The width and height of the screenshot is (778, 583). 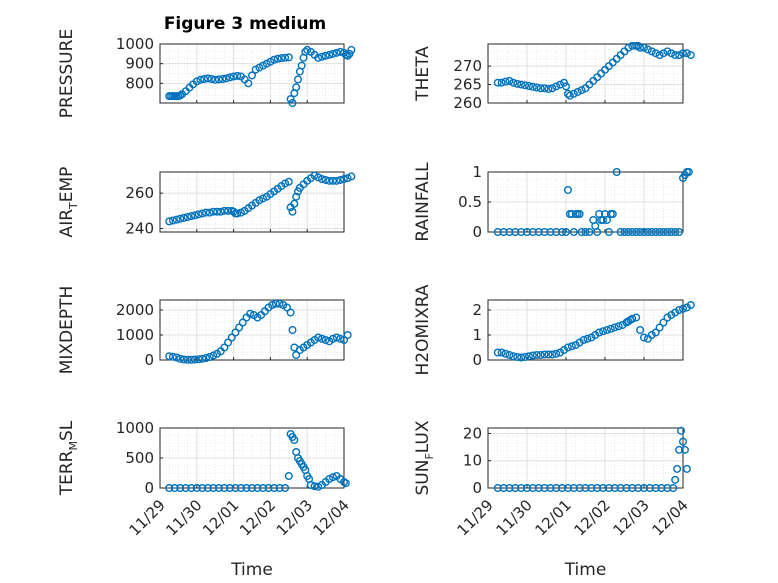 What do you see at coordinates (467, 66) in the screenshot?
I see `y-tick-label: 270` at bounding box center [467, 66].